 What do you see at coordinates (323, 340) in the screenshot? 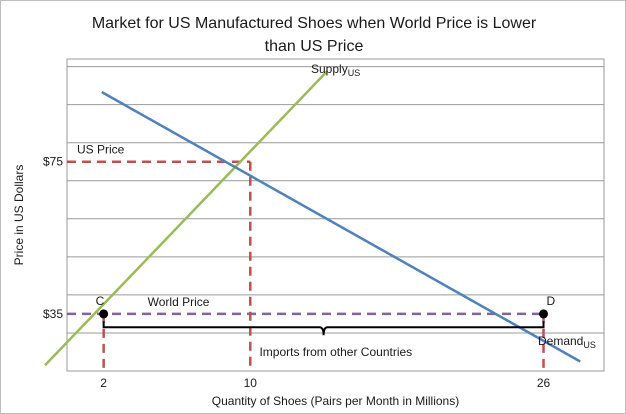
I see `imports-bracket: Imports from other Countries` at bounding box center [323, 340].